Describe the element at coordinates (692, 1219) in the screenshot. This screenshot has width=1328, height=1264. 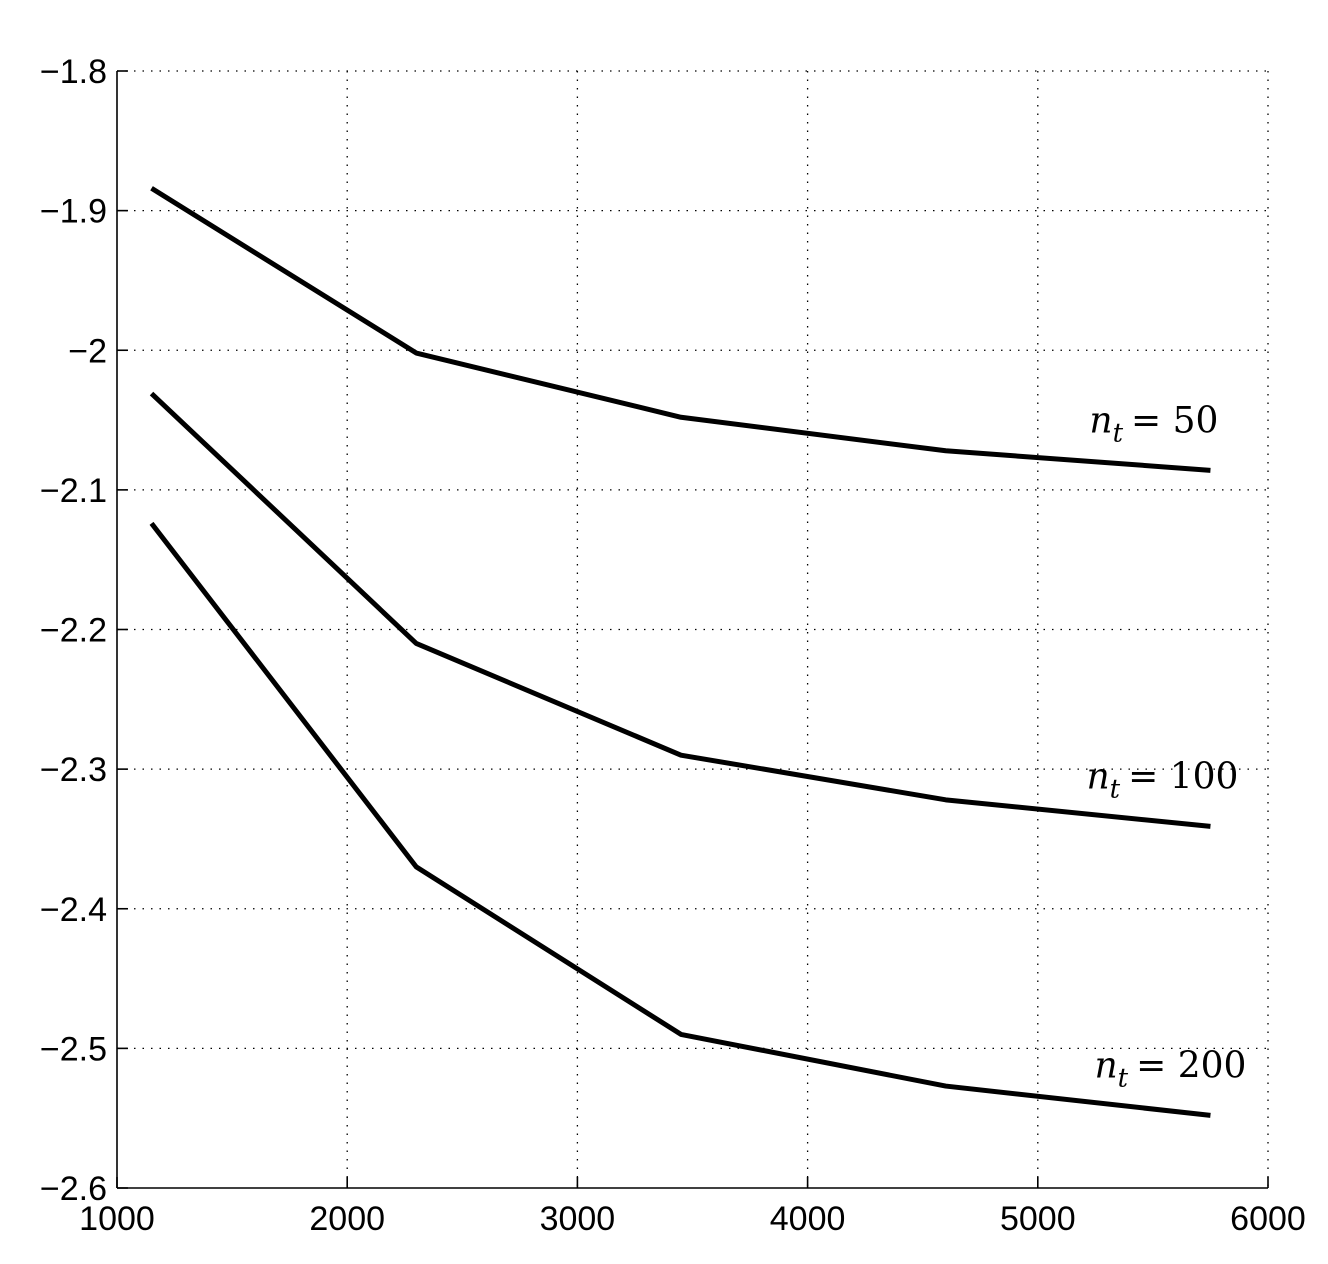
I see `x-tick-labels: 1000 2000 3000 4000 5000 6000` at that location.